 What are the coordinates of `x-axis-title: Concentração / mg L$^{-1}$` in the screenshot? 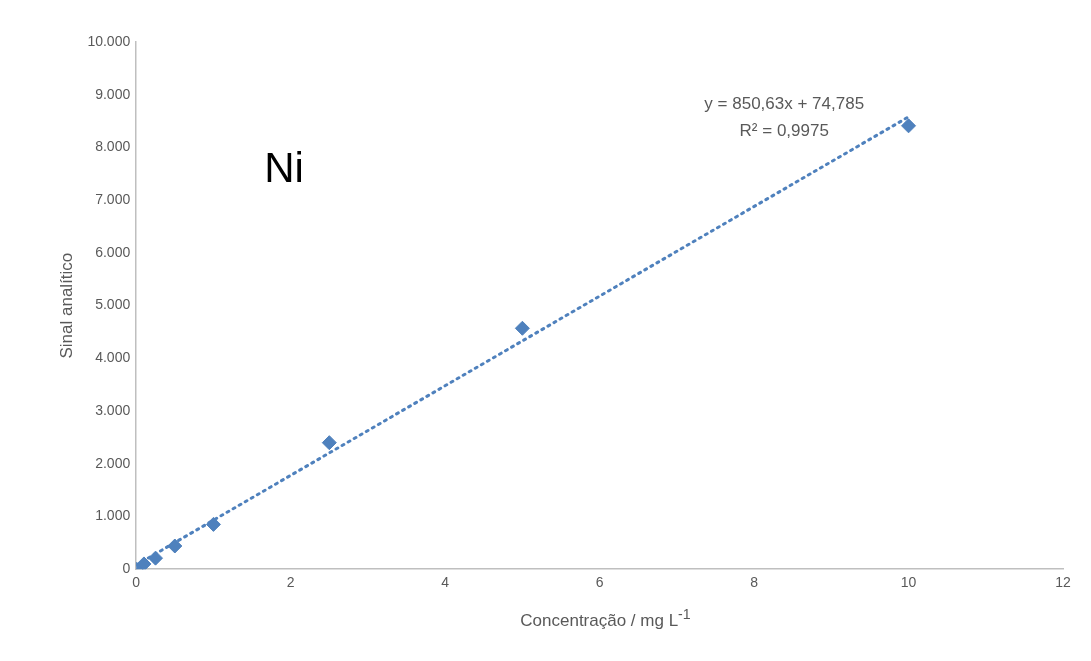 It's located at (605, 618).